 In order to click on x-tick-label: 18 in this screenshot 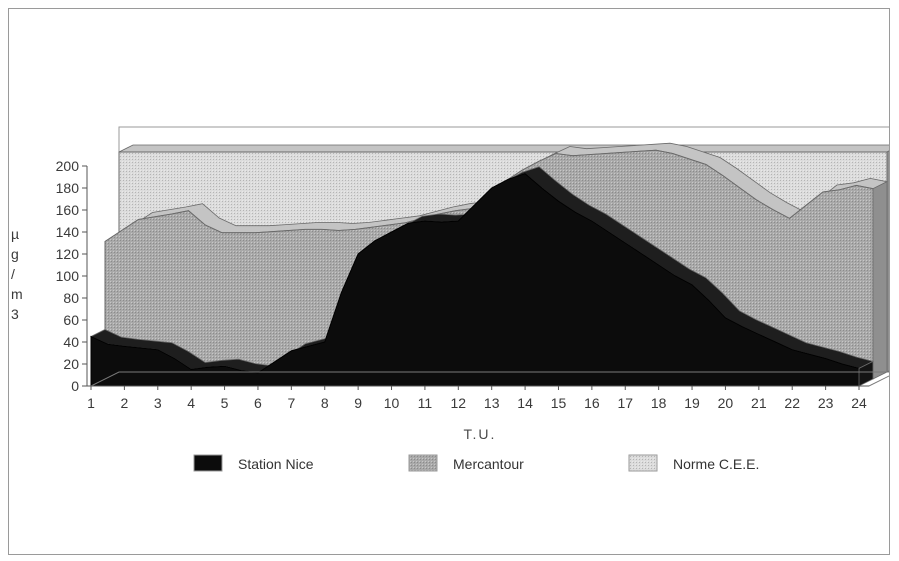, I will do `click(659, 403)`.